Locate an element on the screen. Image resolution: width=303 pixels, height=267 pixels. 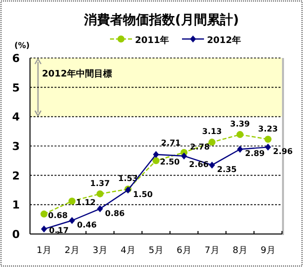
y-tick-label: 4 is located at coordinates (16, 117).